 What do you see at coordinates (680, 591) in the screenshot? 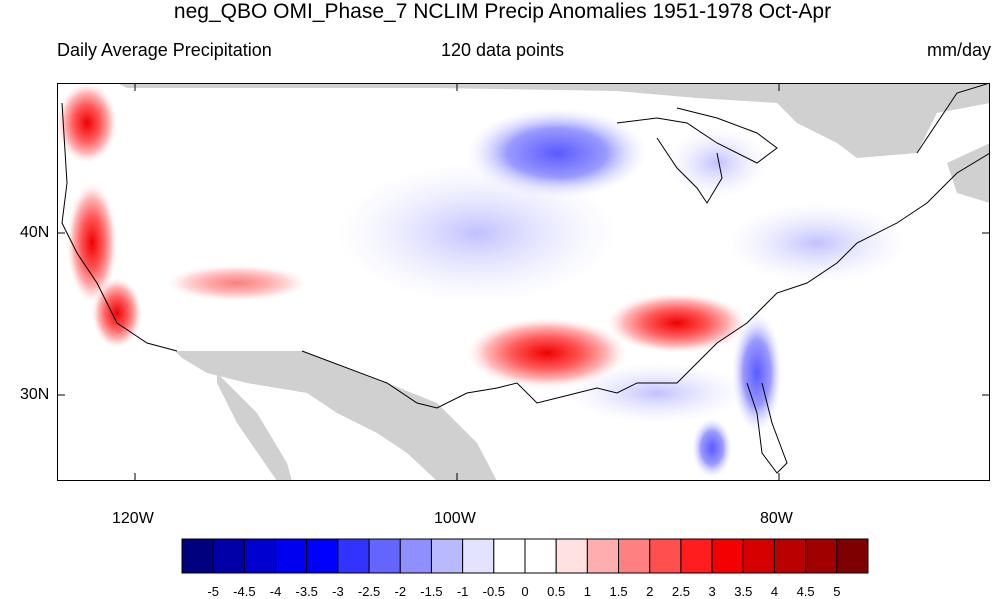
I see `colorbar-tick-label: 2.5` at bounding box center [680, 591].